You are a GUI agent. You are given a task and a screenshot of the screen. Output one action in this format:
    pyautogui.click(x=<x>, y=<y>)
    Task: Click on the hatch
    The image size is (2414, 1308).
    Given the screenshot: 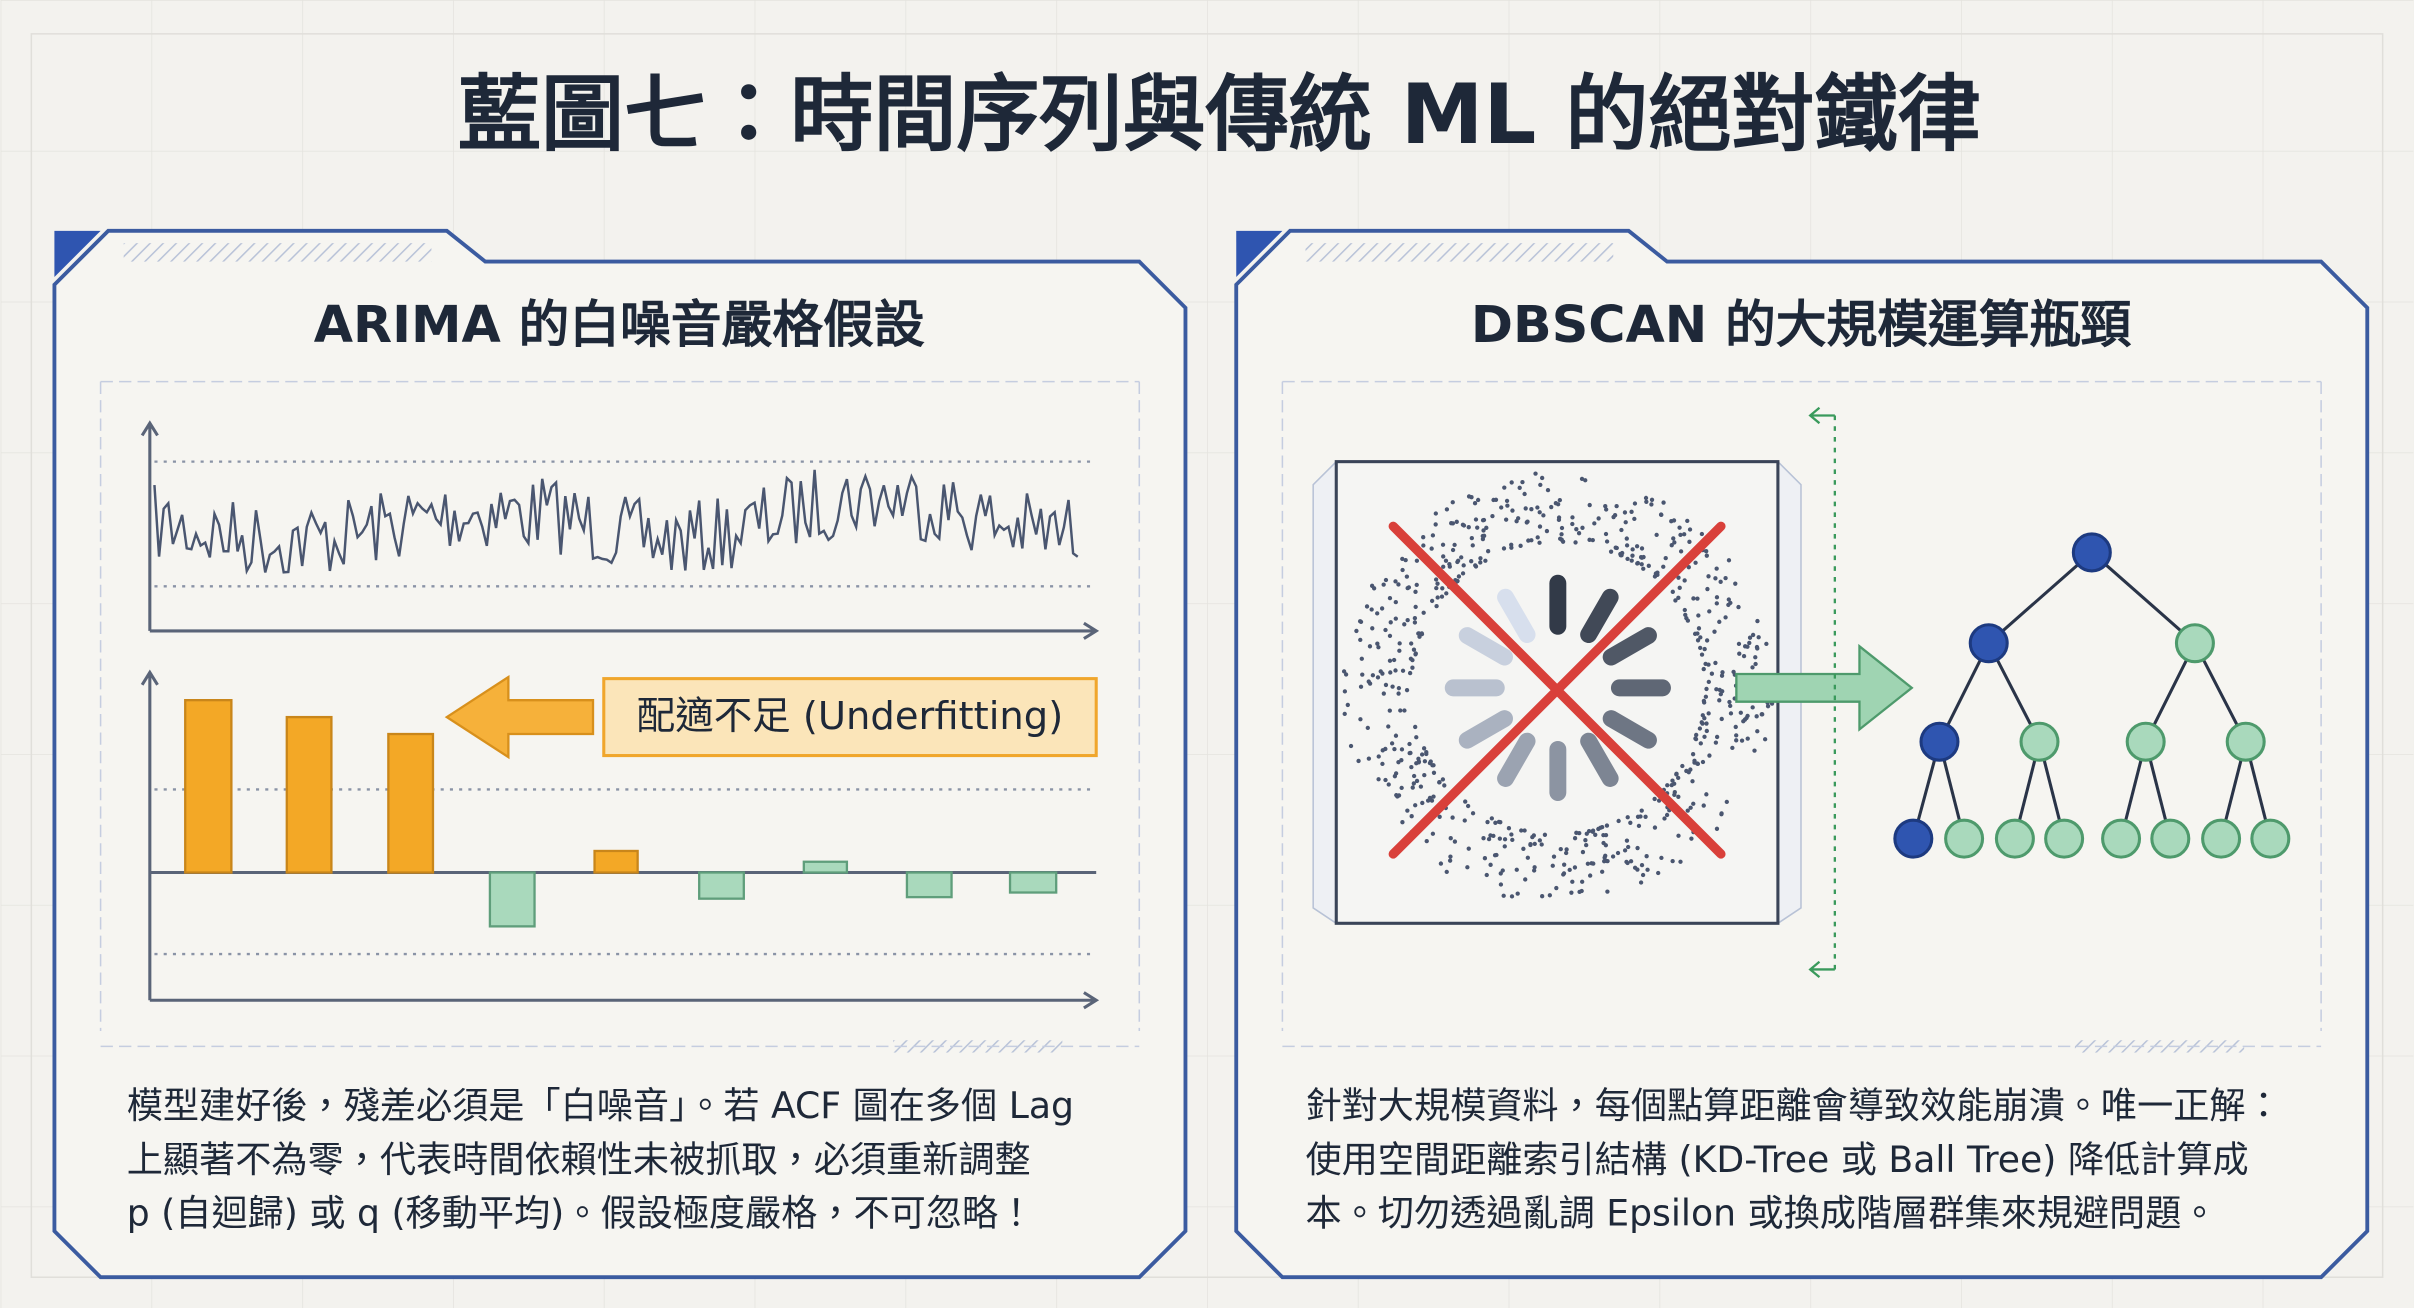 What is the action you would take?
    pyautogui.click(x=1459, y=252)
    